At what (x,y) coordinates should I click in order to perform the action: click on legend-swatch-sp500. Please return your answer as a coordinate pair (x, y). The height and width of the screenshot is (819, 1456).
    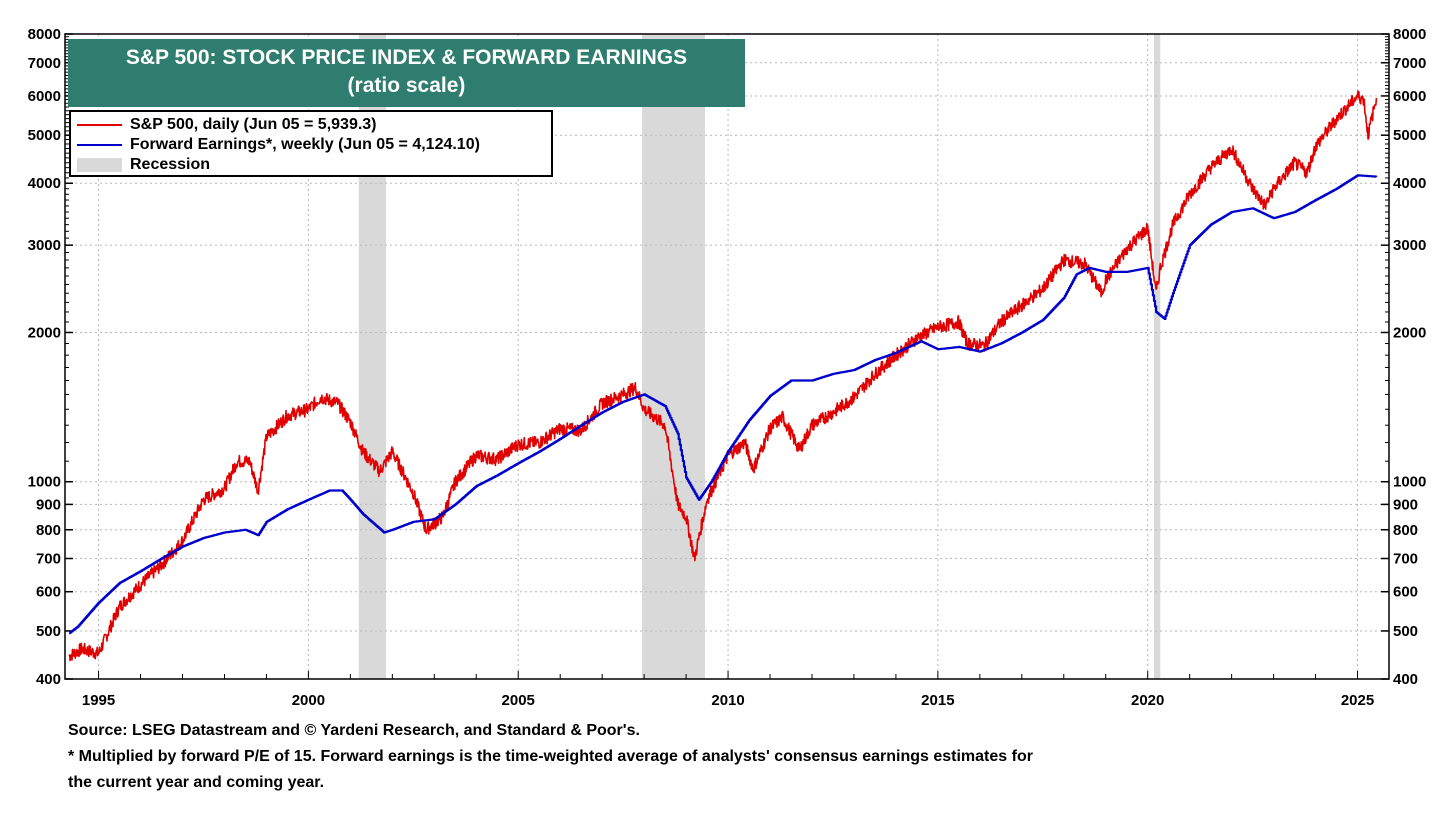
    Looking at the image, I should click on (99, 125).